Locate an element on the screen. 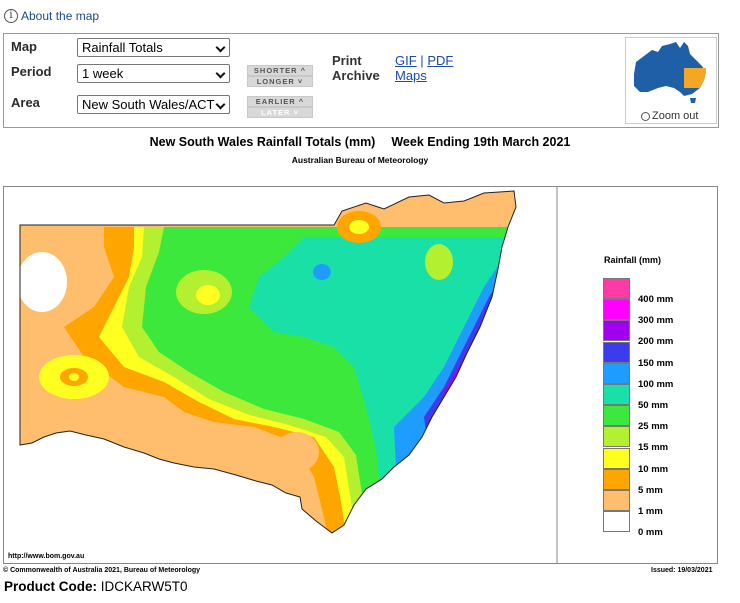 The height and width of the screenshot is (603, 740). australia-map-icon is located at coordinates (670, 72).